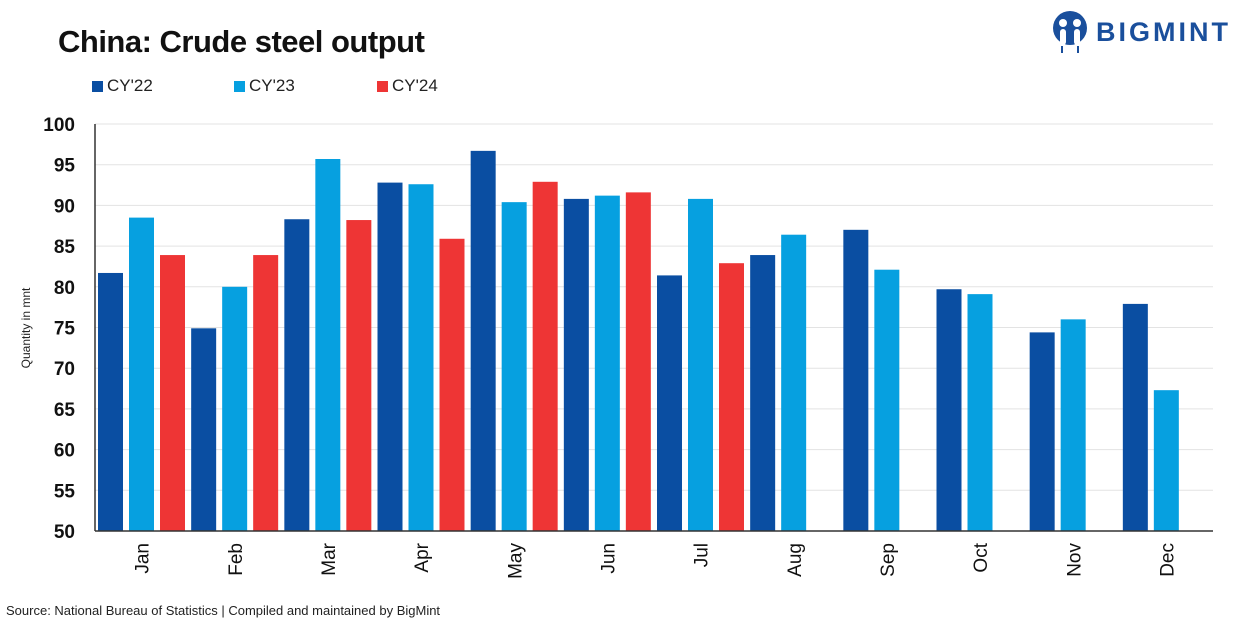 This screenshot has height=625, width=1257. What do you see at coordinates (359, 375) in the screenshot?
I see `bar-cy24-mar` at bounding box center [359, 375].